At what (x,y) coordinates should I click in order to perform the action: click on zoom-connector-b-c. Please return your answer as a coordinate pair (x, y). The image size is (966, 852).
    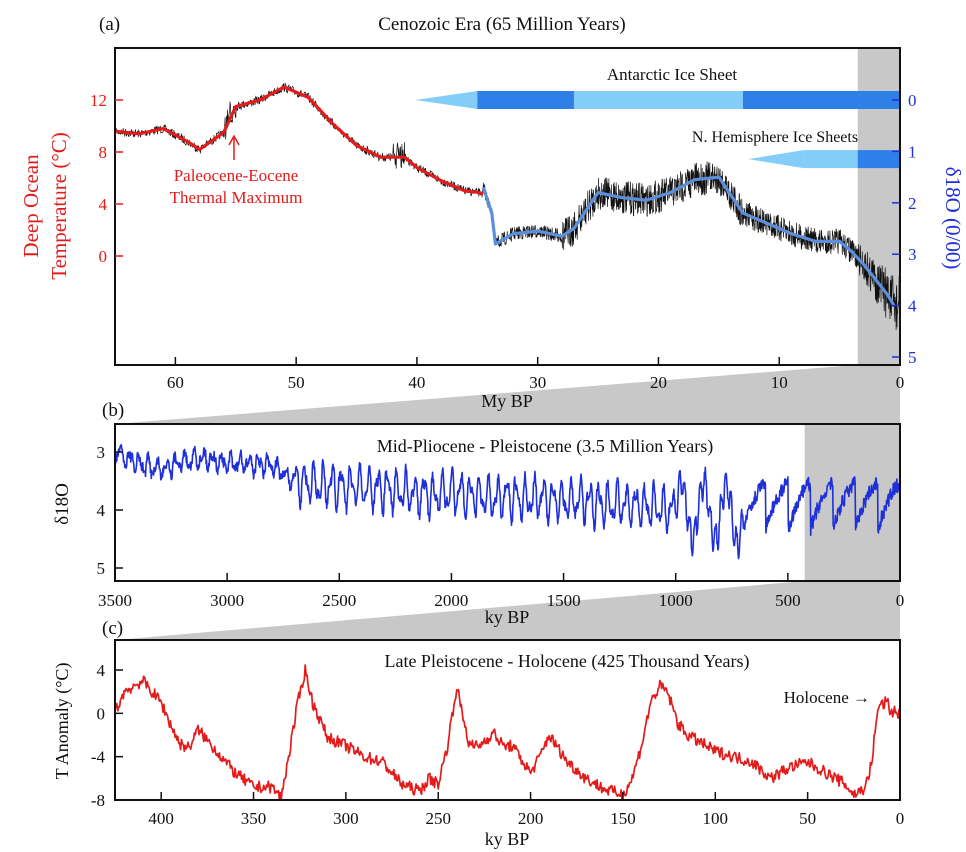
    Looking at the image, I should click on (507, 610).